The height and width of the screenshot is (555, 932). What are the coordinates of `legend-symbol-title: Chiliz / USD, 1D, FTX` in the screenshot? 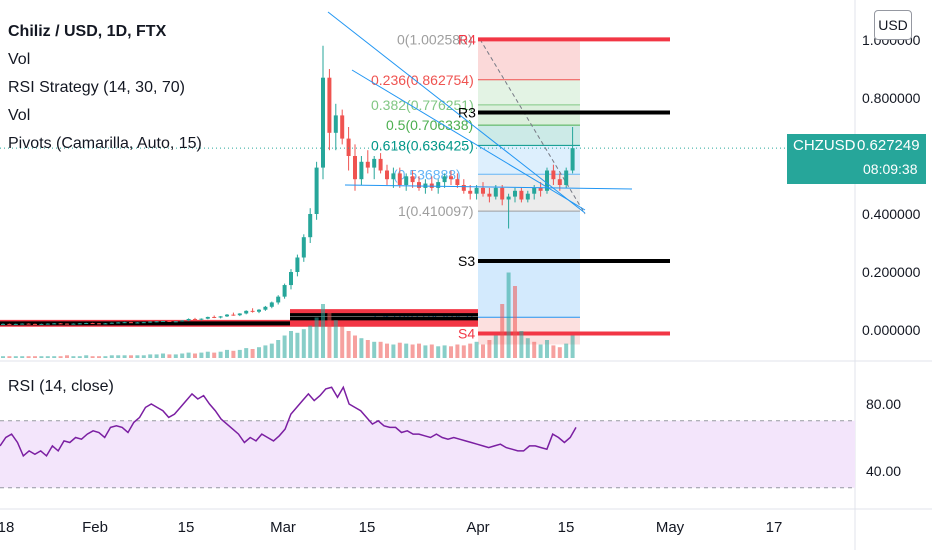 It's located at (87, 31).